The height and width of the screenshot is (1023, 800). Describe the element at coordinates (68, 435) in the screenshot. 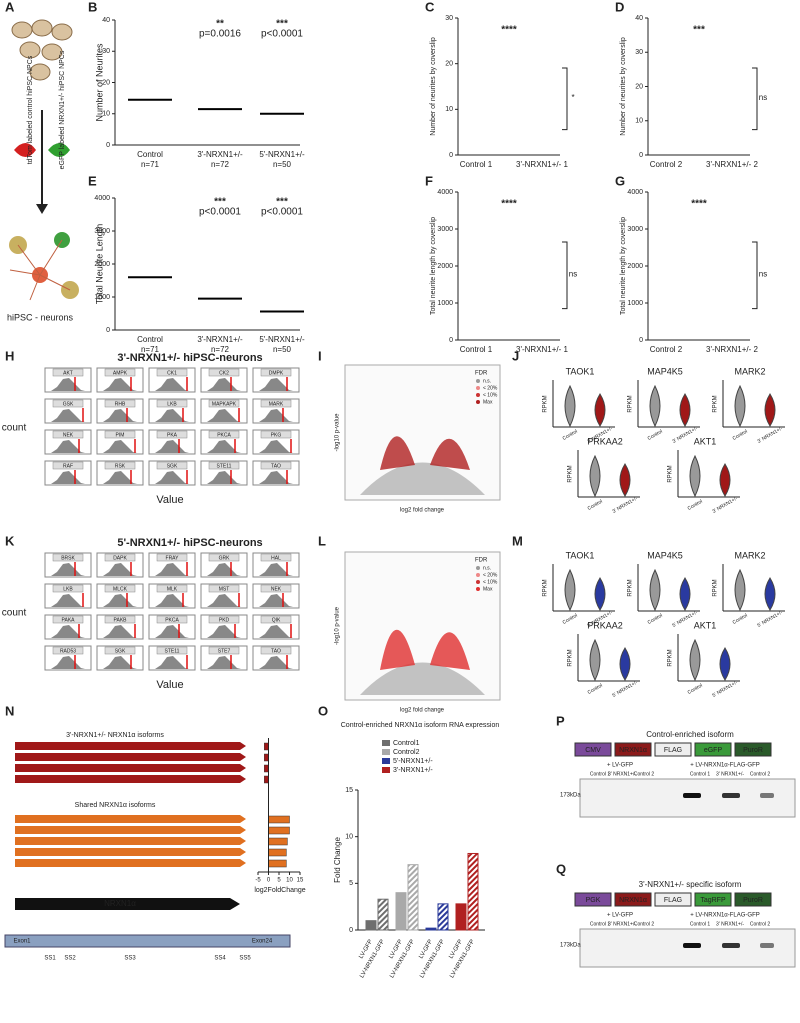

I see `kinase-label: NEK` at that location.